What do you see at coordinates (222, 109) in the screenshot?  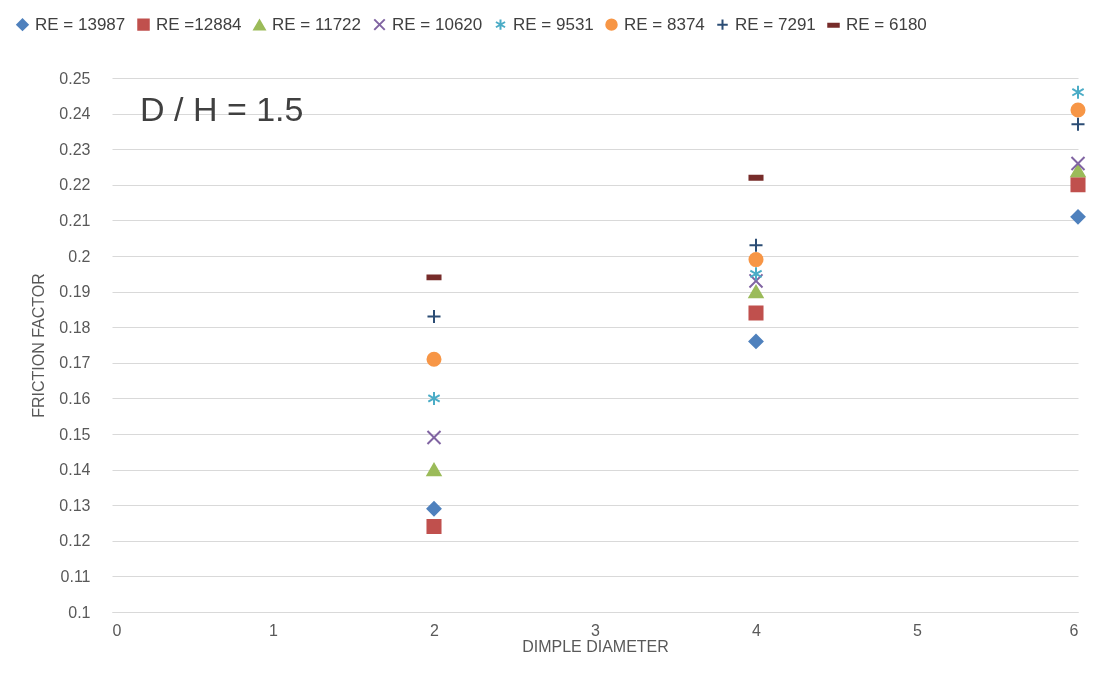 I see `annotation: D / H = 1.5` at bounding box center [222, 109].